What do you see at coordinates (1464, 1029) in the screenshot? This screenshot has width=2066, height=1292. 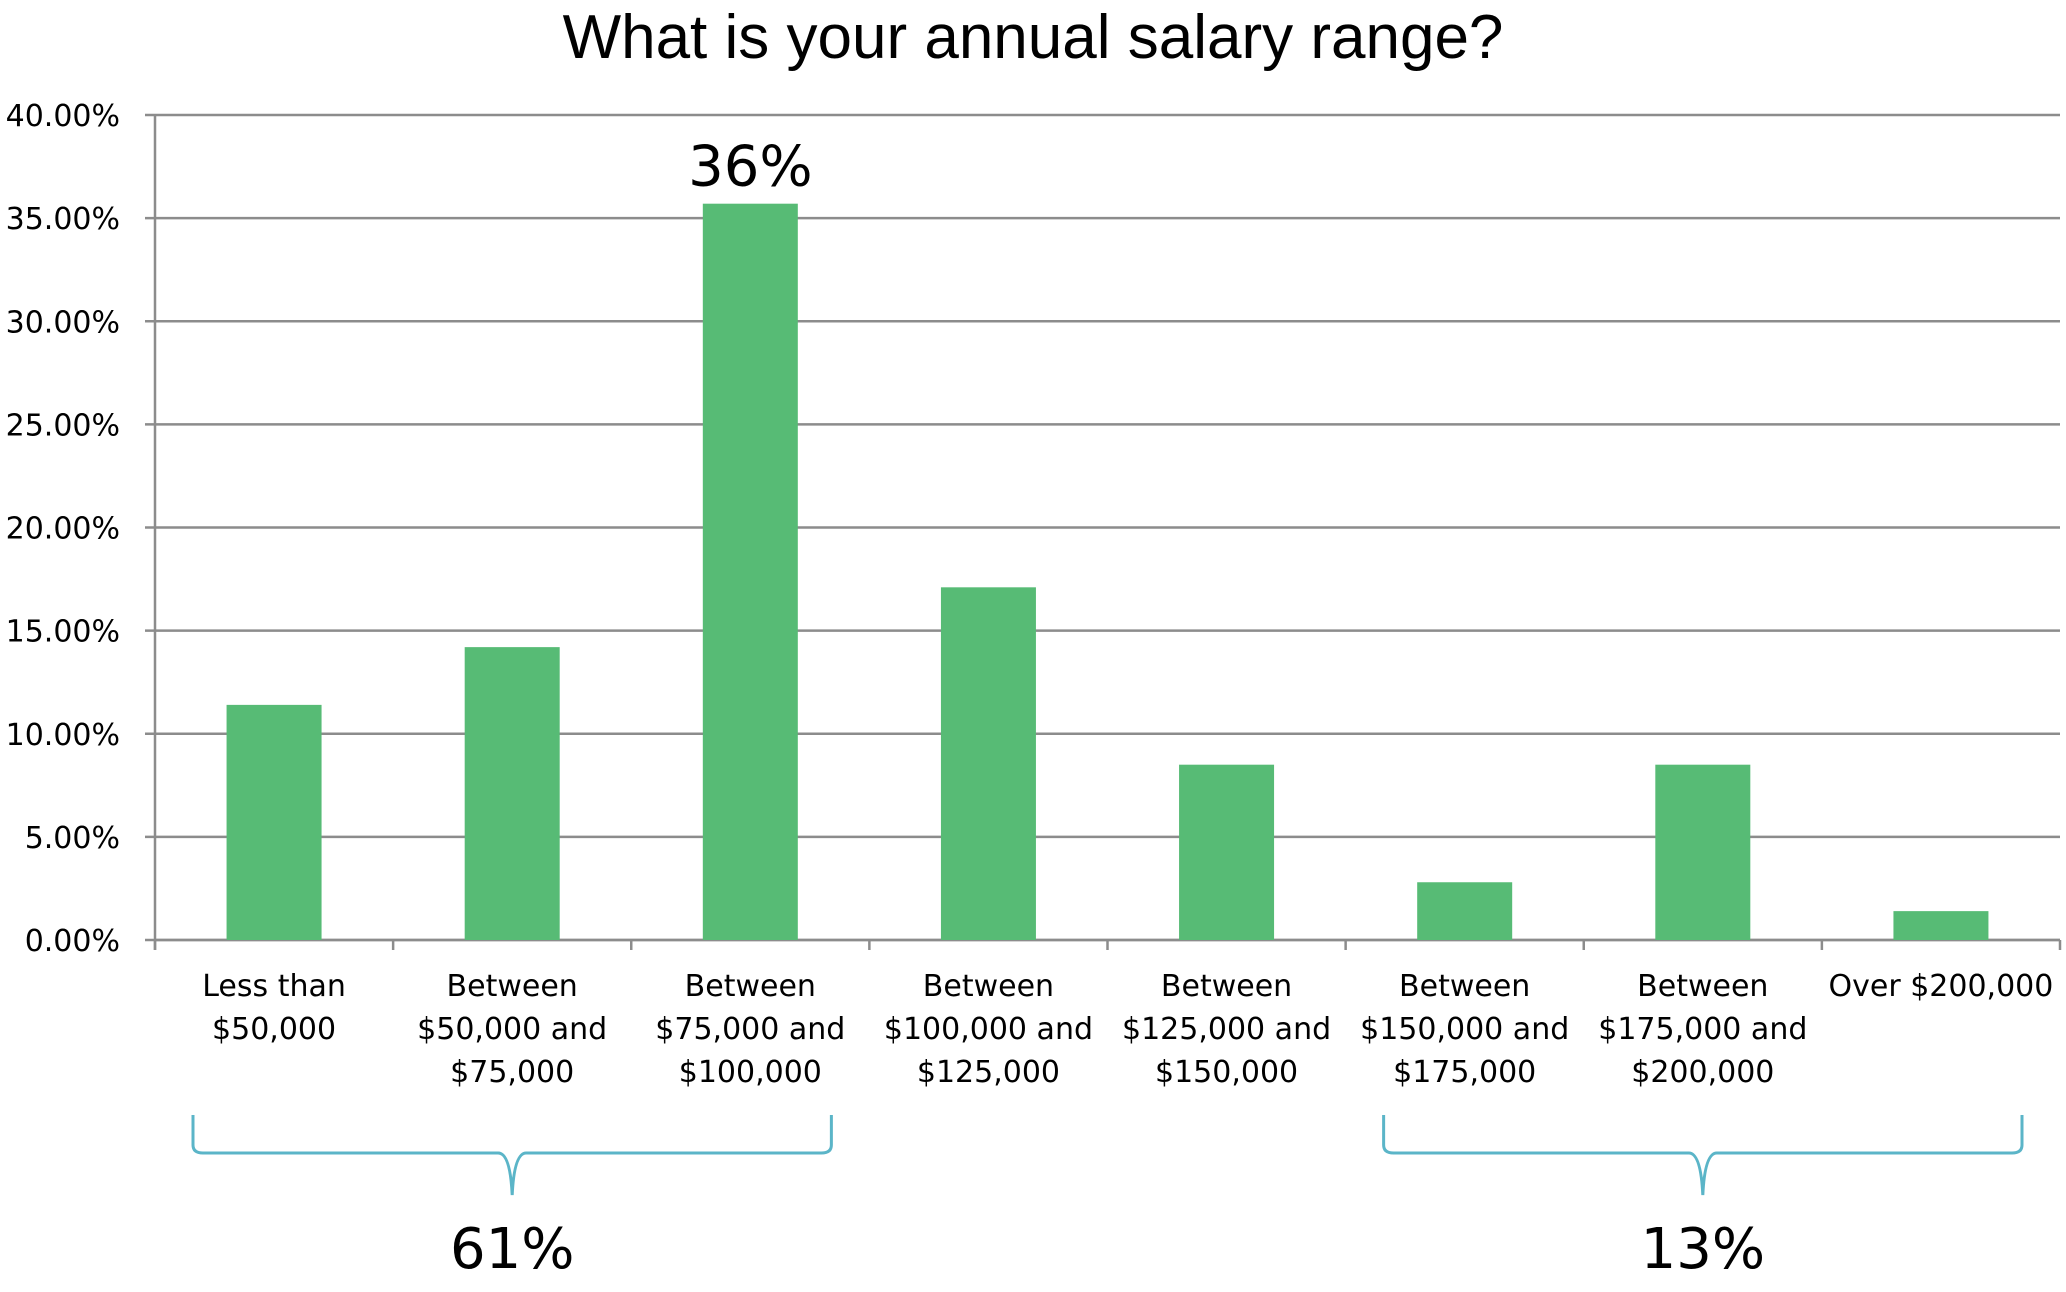 I see `x-tick-label: Between $150,000 and $175,000` at bounding box center [1464, 1029].